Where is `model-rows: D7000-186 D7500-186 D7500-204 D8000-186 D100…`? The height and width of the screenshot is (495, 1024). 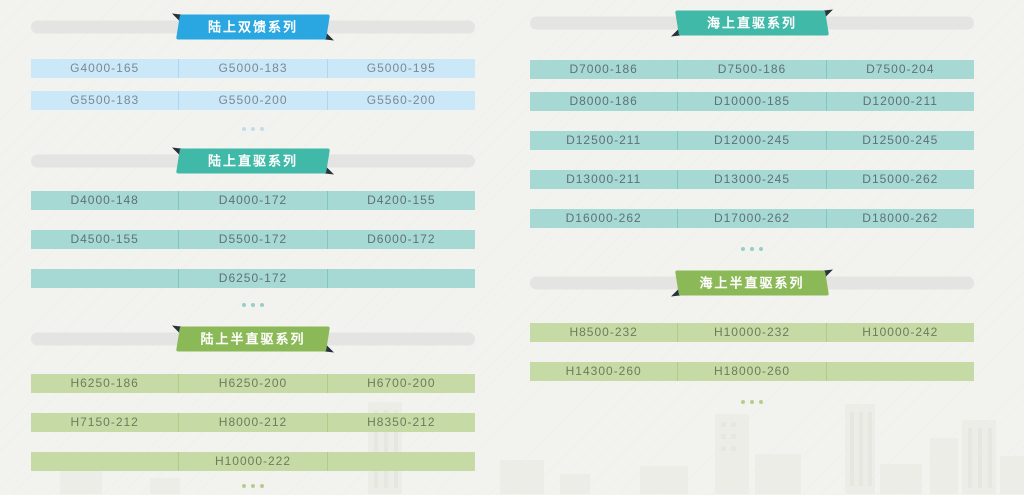
model-rows: D7000-186 D7500-186 D7500-204 D8000-186 D100… is located at coordinates (752, 144).